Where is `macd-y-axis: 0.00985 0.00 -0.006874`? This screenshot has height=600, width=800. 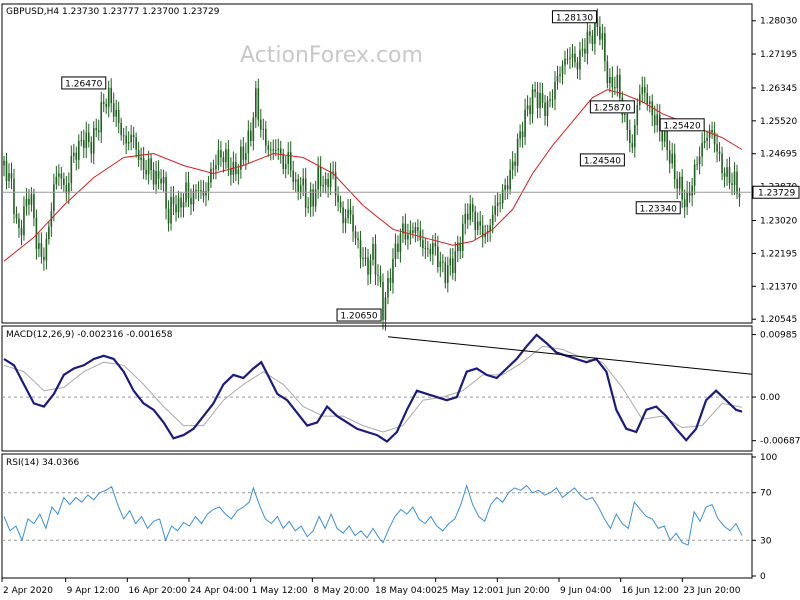
macd-y-axis: 0.00985 0.00 -0.006874 is located at coordinates (776, 389).